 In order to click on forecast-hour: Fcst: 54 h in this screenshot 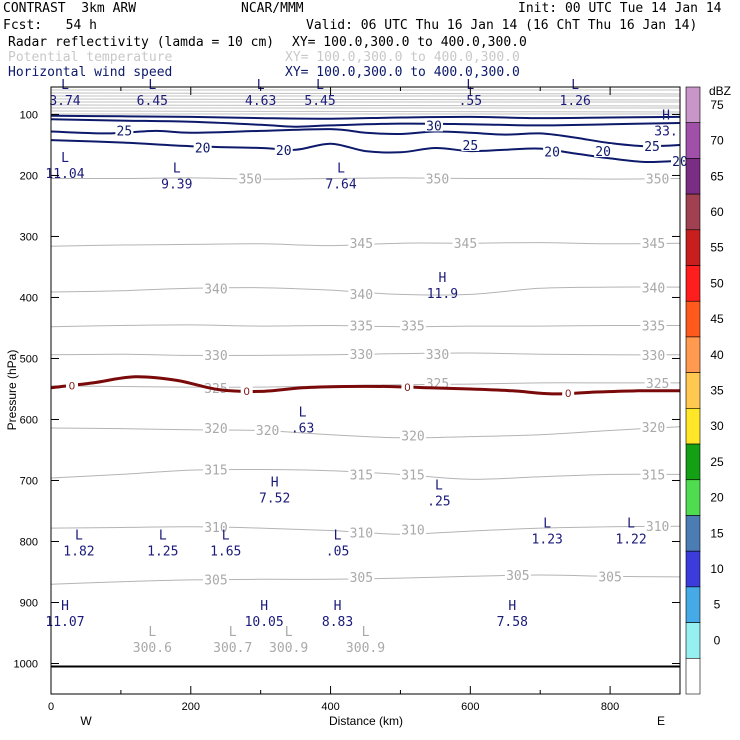, I will do `click(50, 25)`.